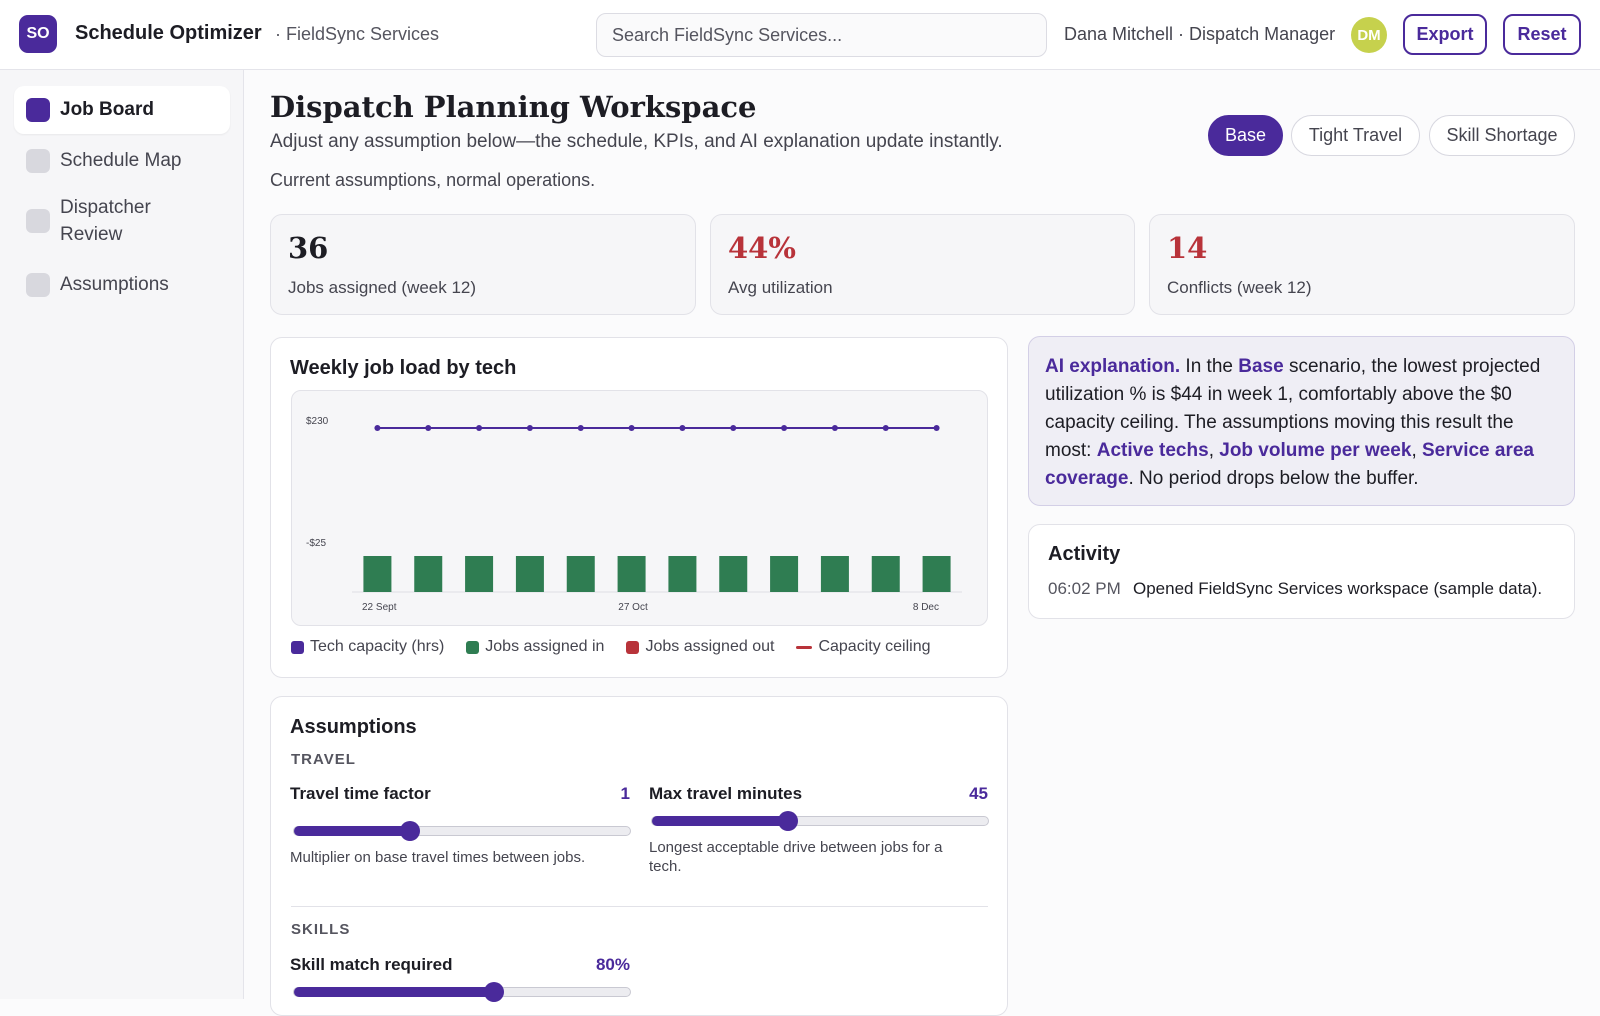 The image size is (1600, 1016). Describe the element at coordinates (657, 574) in the screenshot. I see `bars-group` at that location.